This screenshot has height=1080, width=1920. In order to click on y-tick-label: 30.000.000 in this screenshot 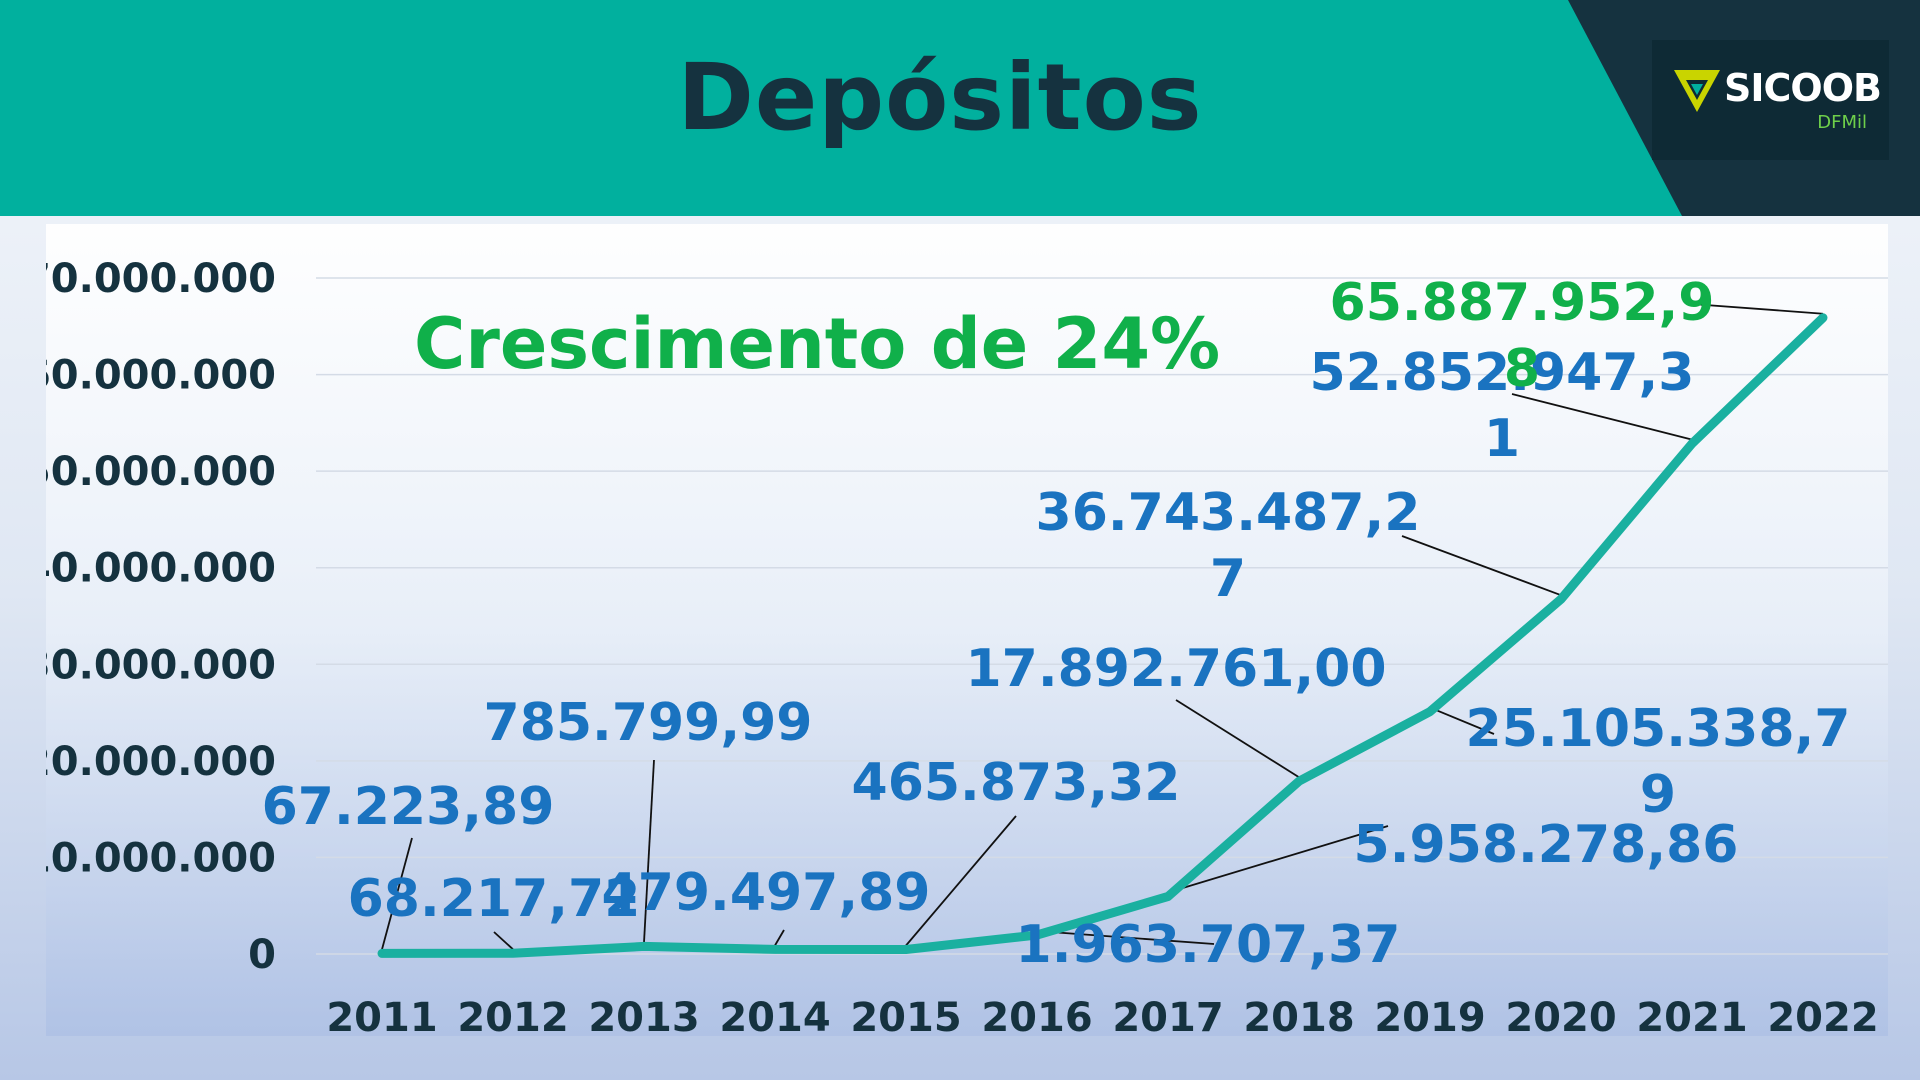, I will do `click(161, 665)`.